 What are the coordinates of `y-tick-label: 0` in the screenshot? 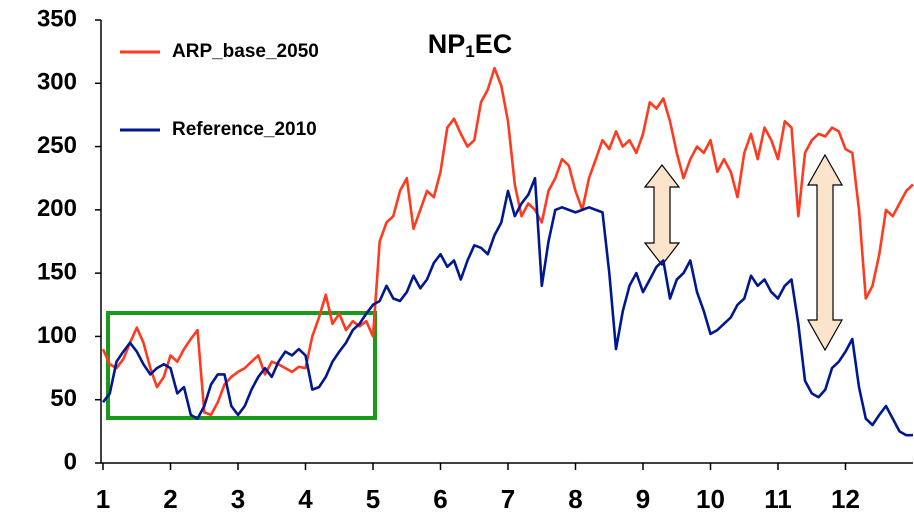 It's located at (70, 461).